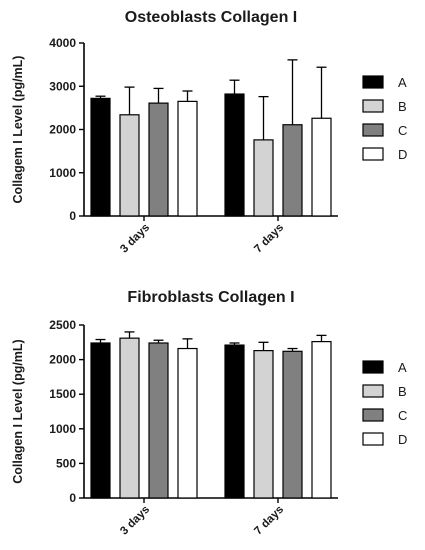 Image resolution: width=425 pixels, height=550 pixels. I want to click on y-axis-label: Collagem I Level (pg/mL), so click(18, 130).